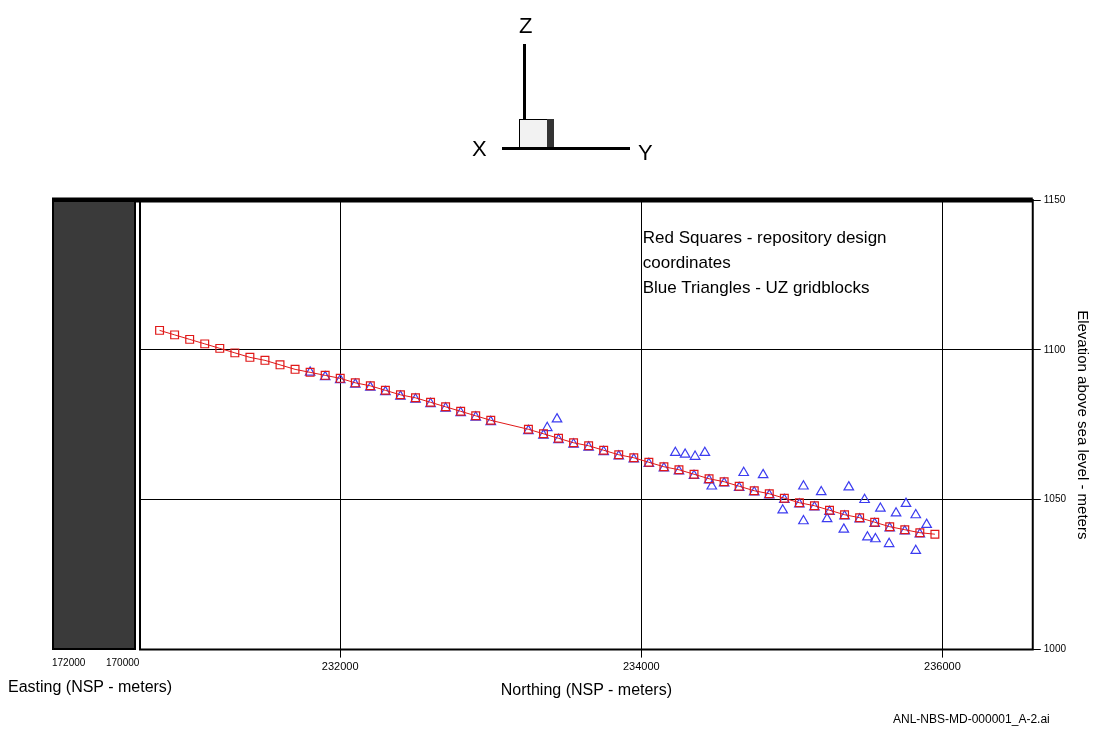  I want to click on y-tick-label: 1000, so click(1055, 649).